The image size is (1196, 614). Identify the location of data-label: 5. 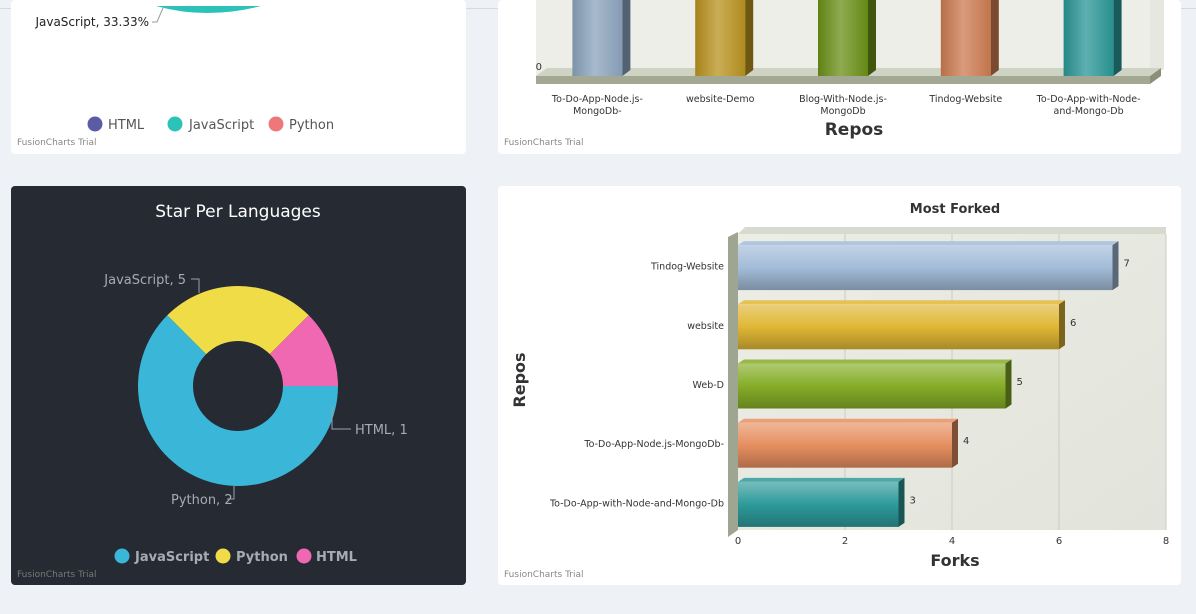
(1020, 382).